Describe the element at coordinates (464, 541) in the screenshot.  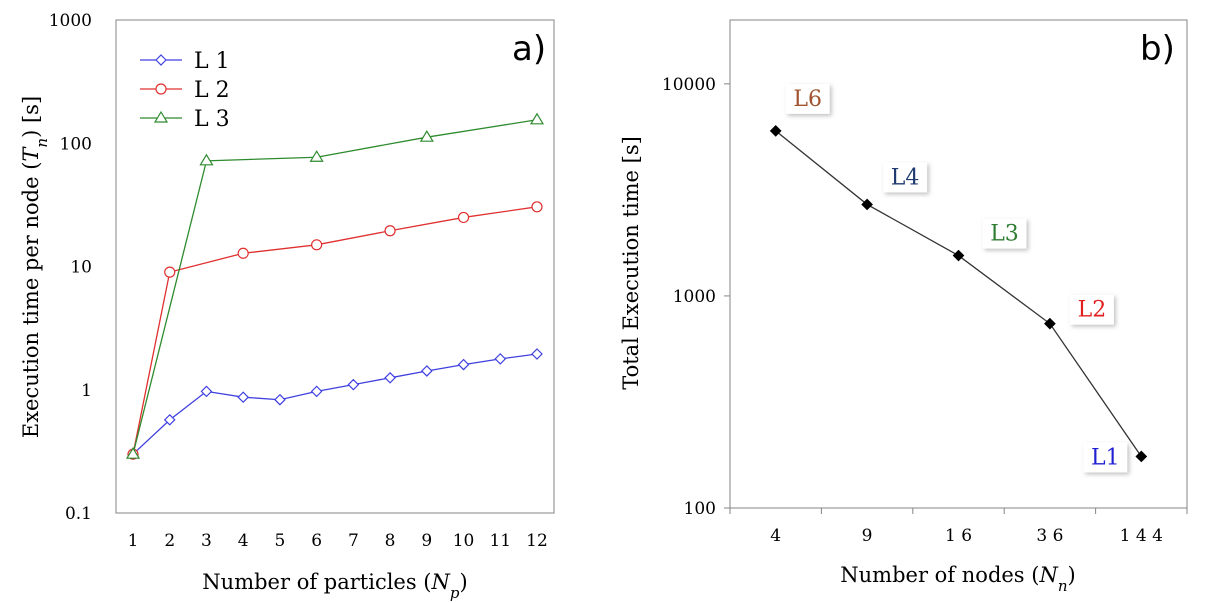
I see `x-tick-label: 10` at that location.